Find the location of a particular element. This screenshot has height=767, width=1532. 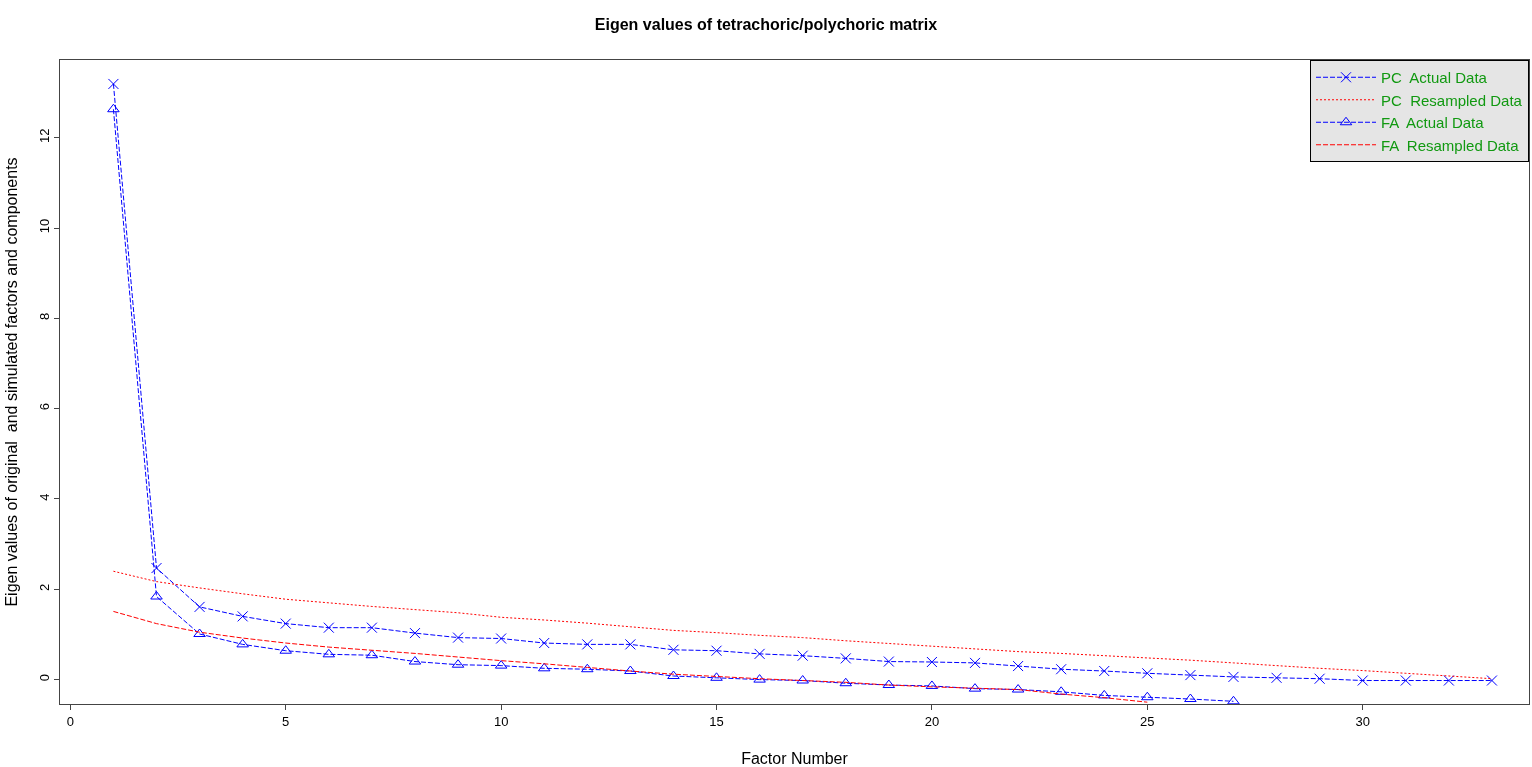

x-tick-label: 10 is located at coordinates (501, 721).